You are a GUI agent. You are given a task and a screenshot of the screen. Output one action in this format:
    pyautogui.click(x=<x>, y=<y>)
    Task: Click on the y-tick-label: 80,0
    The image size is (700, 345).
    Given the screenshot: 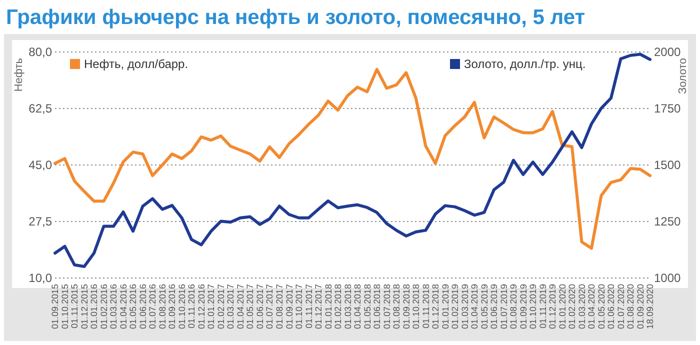 What is the action you would take?
    pyautogui.click(x=40, y=52)
    